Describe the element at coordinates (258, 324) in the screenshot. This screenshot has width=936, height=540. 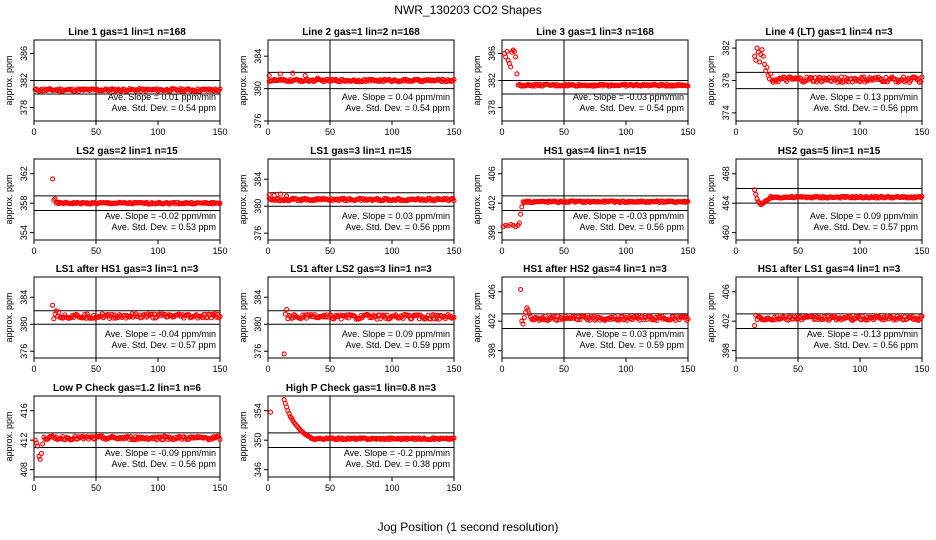
I see `y-tick-label: 380` at that location.